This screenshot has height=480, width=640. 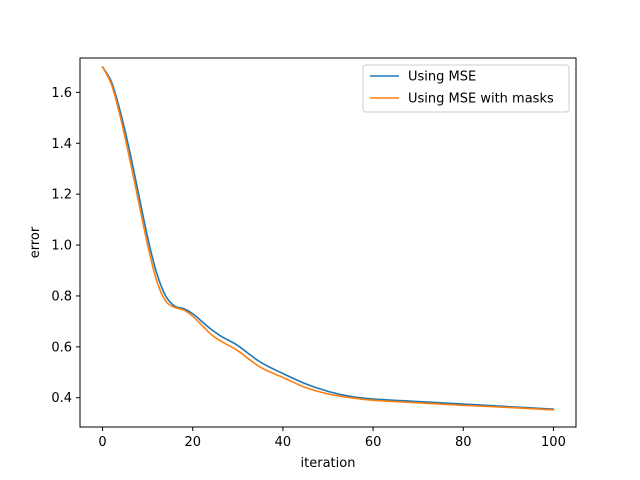 What do you see at coordinates (61, 93) in the screenshot?
I see `y-tick-label: 1.6` at bounding box center [61, 93].